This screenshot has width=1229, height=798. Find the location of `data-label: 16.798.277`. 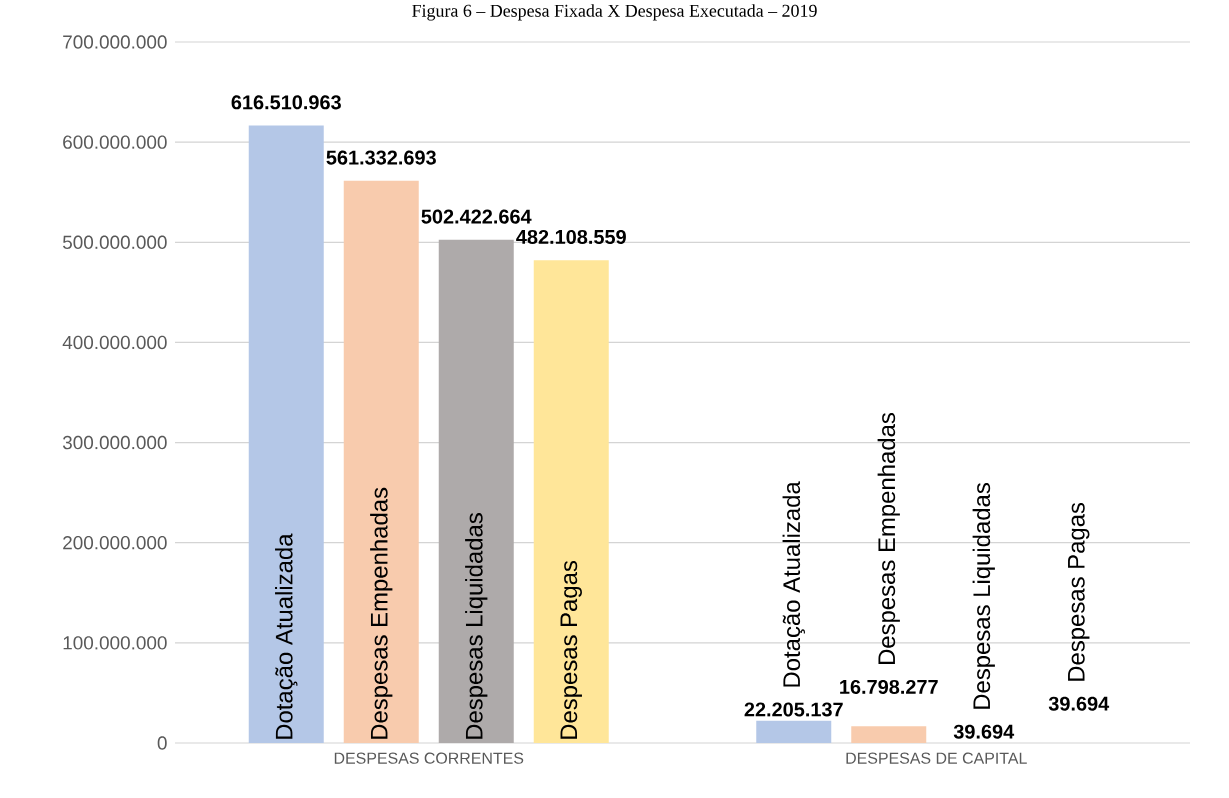

data-label: 16.798.277 is located at coordinates (889, 686).